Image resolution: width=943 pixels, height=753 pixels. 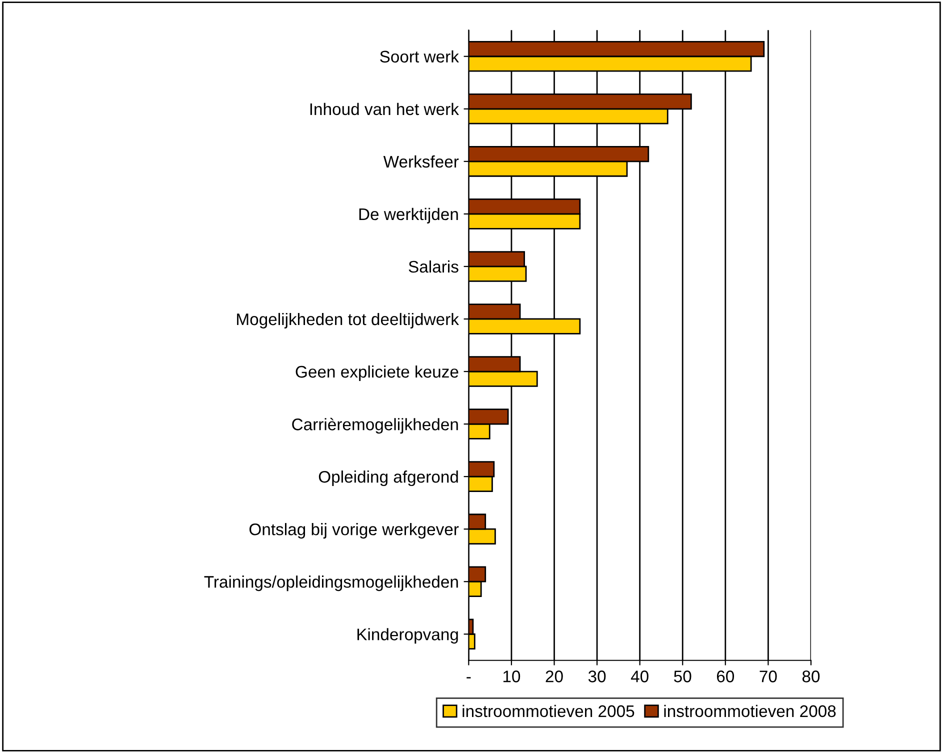 I want to click on x-tick-label: 50, so click(x=683, y=676).